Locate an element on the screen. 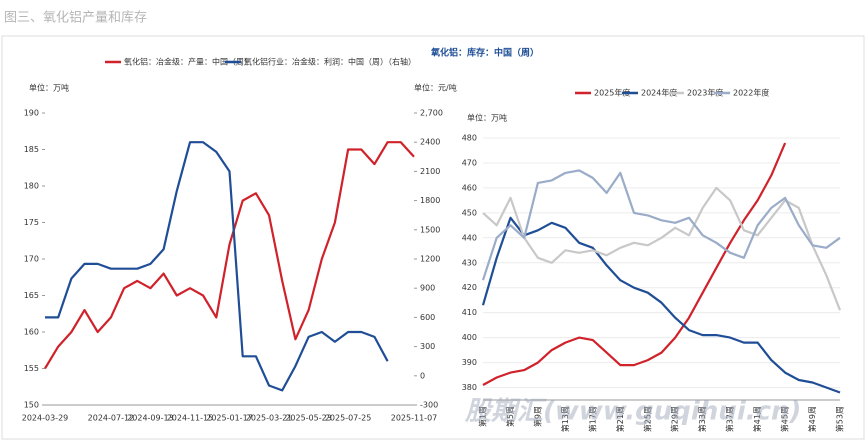 This screenshot has width=866, height=440. x-tick-label: 2025-03-21 is located at coordinates (269, 418).